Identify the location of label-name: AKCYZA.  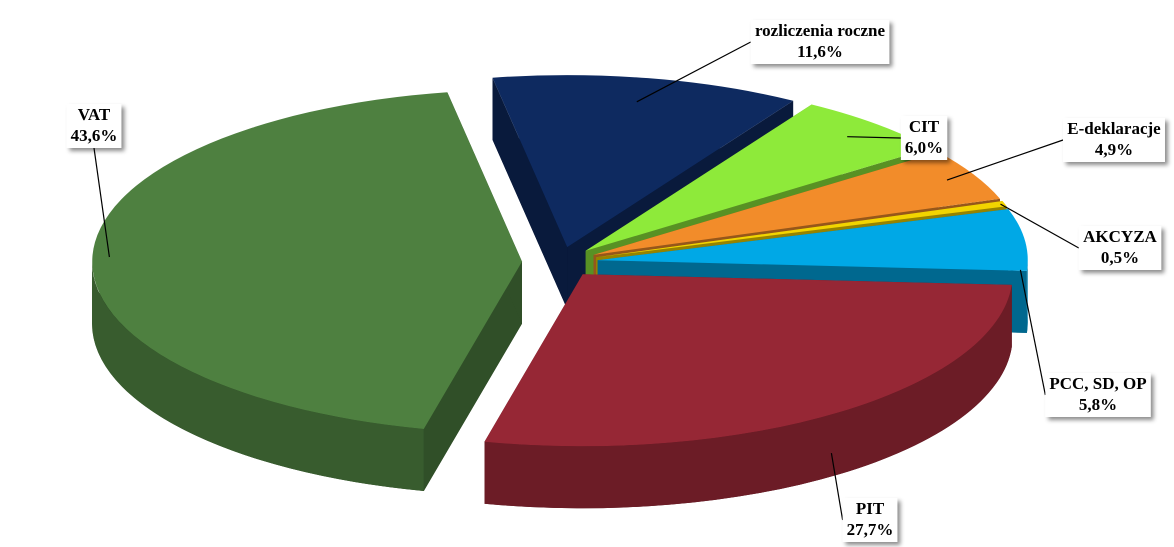
(1120, 236).